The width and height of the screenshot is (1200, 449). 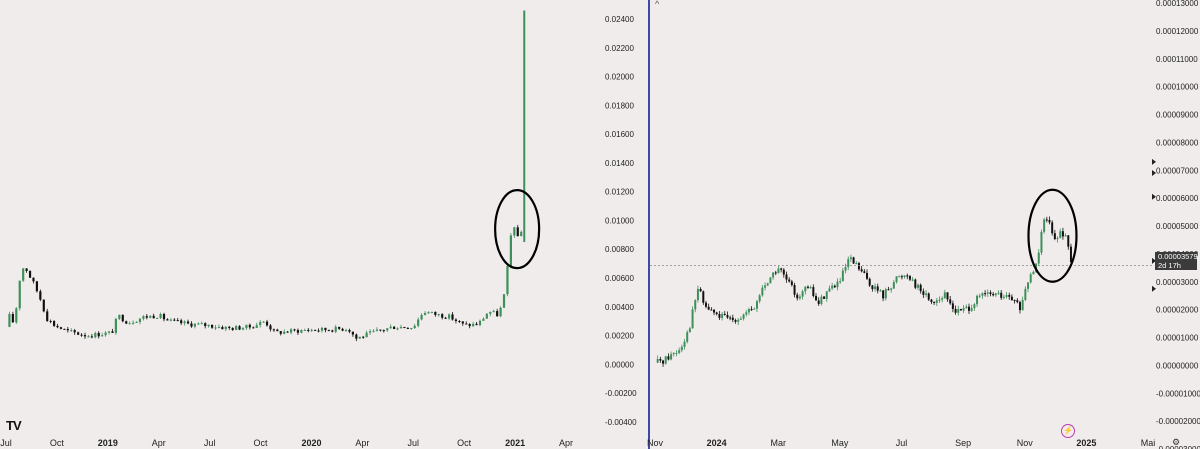 What do you see at coordinates (1177, 282) in the screenshot?
I see `y-axis-tick-label: 0.00003000` at bounding box center [1177, 282].